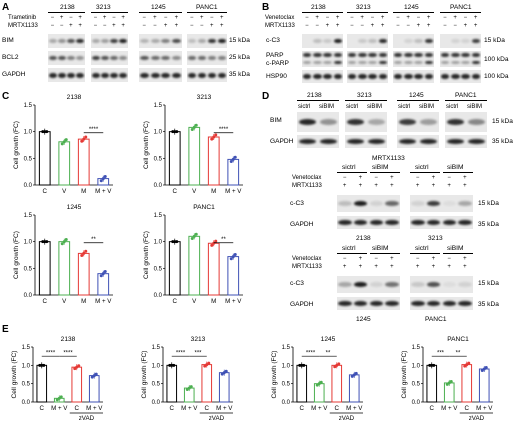 This screenshot has width=520, height=431. What do you see at coordinates (207, 7) in the screenshot?
I see `a-line-panc1: PANC1` at bounding box center [207, 7].